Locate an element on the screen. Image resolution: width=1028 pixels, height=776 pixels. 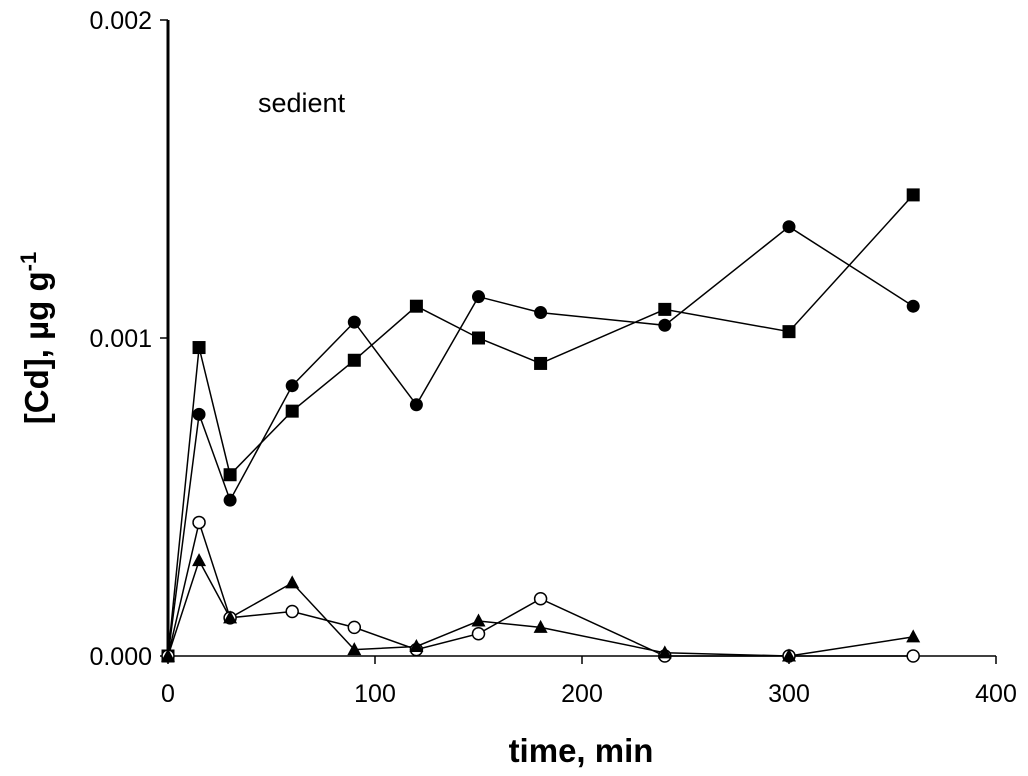
y-axis-title-text: [Cd], µg g is located at coordinates (36, 347).